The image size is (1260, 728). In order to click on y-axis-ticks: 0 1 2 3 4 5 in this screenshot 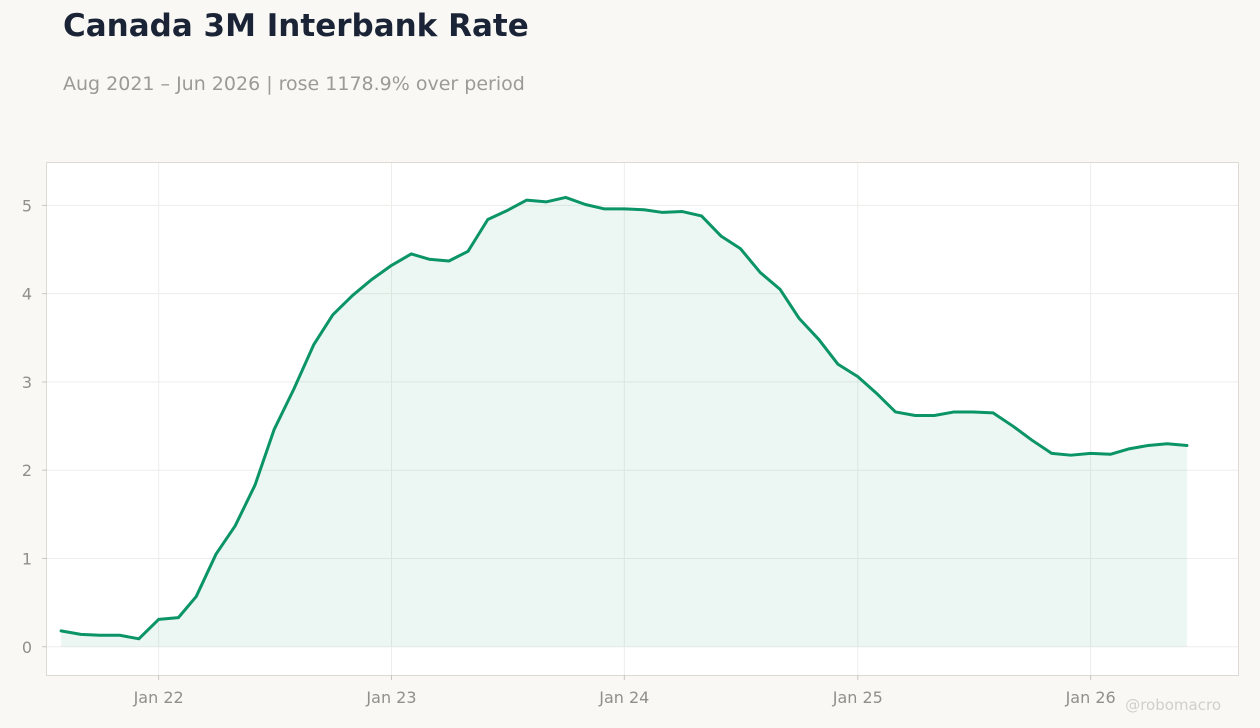, I will do `click(34, 426)`.